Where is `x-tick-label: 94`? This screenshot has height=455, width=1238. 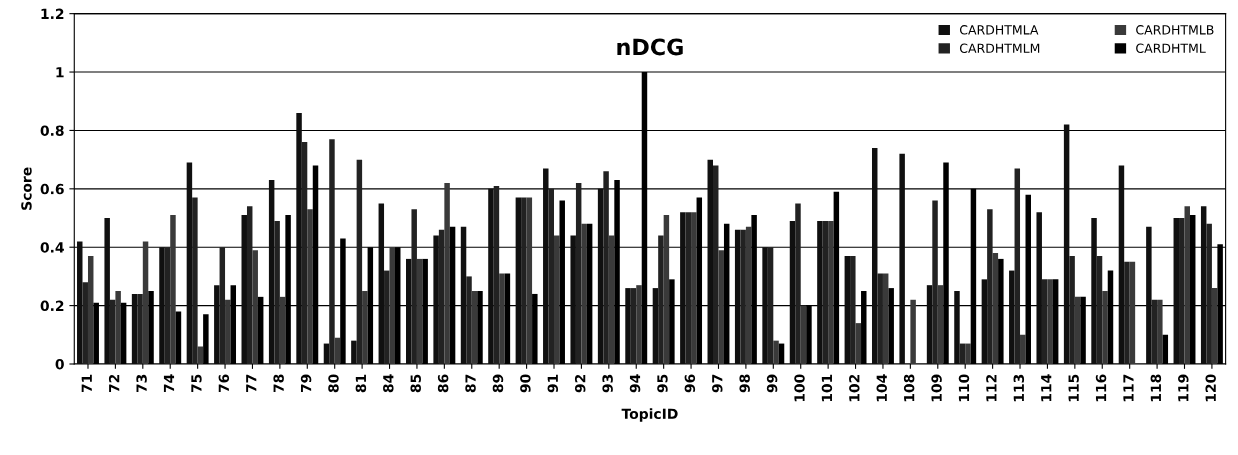
x-tick-label: 94 is located at coordinates (635, 383).